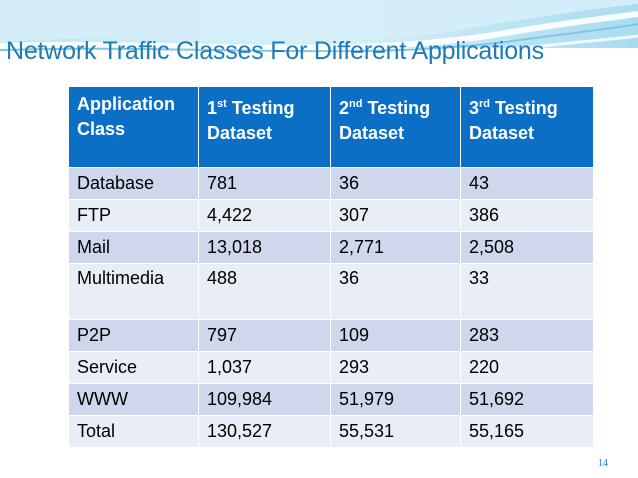 The height and width of the screenshot is (478, 638). What do you see at coordinates (603, 463) in the screenshot?
I see `page-number: 14` at bounding box center [603, 463].